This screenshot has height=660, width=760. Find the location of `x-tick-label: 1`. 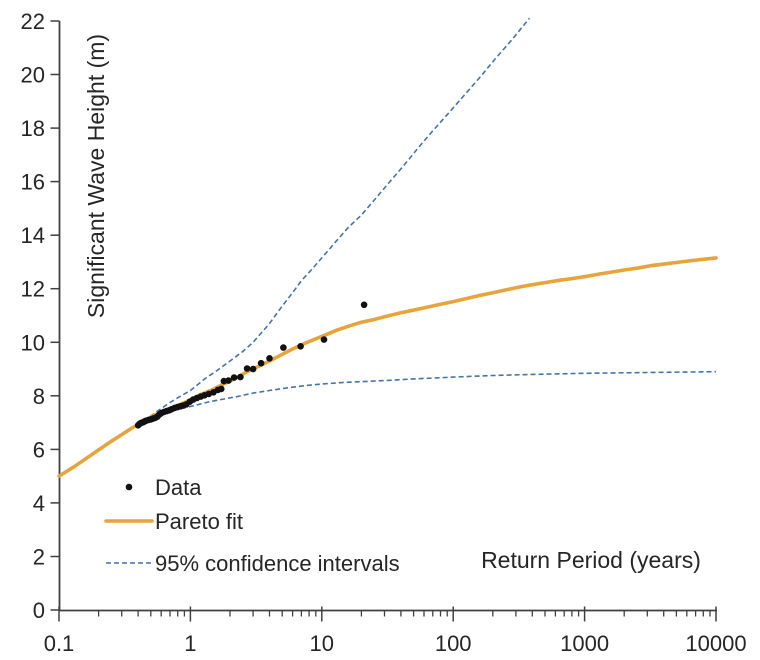

x-tick-label: 1 is located at coordinates (190, 643).